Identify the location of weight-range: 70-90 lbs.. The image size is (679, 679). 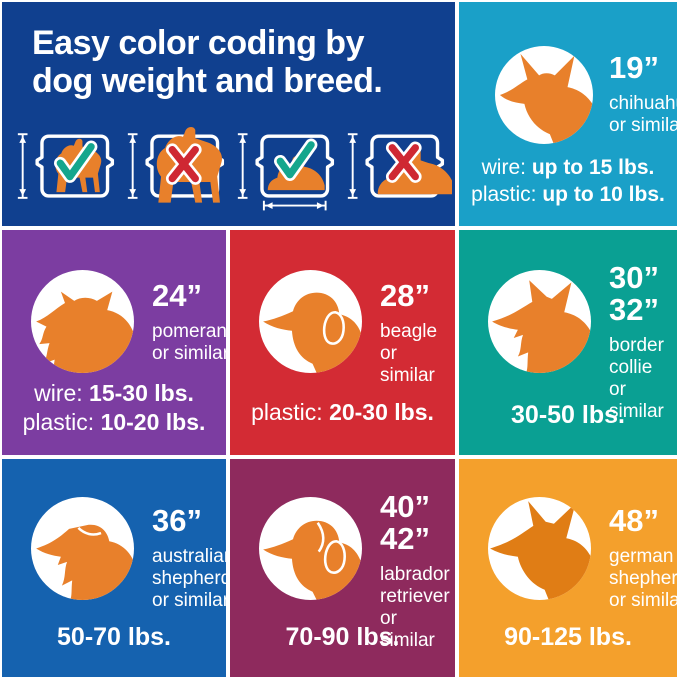
(342, 637).